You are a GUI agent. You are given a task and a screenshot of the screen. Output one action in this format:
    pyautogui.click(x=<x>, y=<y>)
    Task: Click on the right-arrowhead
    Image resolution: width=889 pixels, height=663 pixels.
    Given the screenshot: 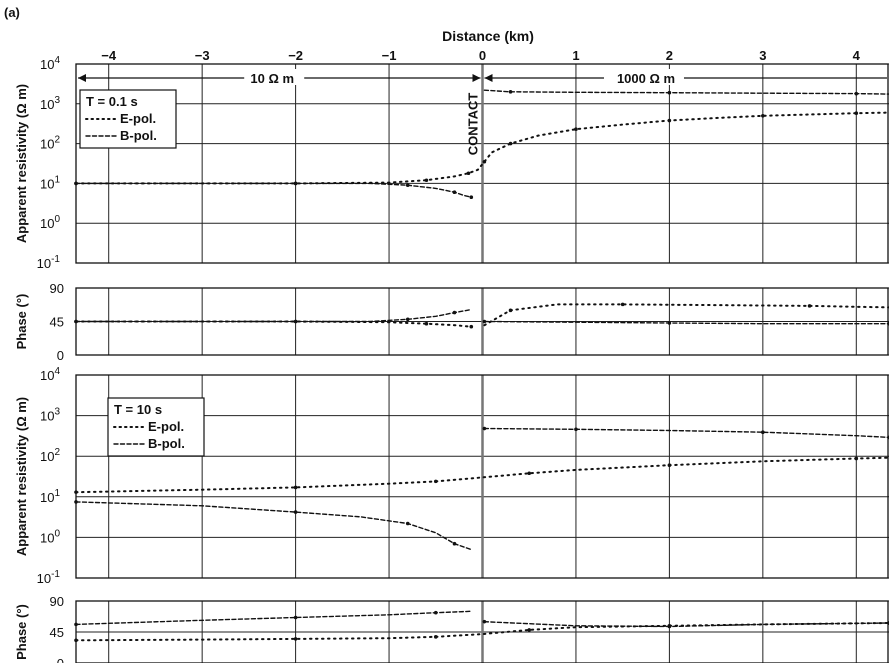 What is the action you would take?
    pyautogui.click(x=488, y=78)
    